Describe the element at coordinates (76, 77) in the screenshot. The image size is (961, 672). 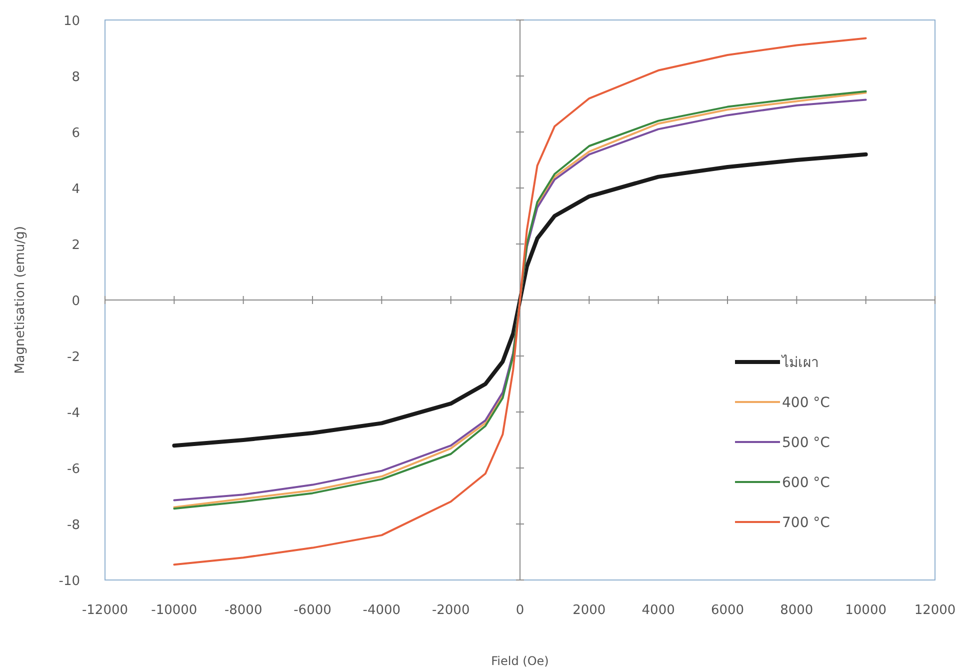
I see `y-tick-label: 8` at that location.